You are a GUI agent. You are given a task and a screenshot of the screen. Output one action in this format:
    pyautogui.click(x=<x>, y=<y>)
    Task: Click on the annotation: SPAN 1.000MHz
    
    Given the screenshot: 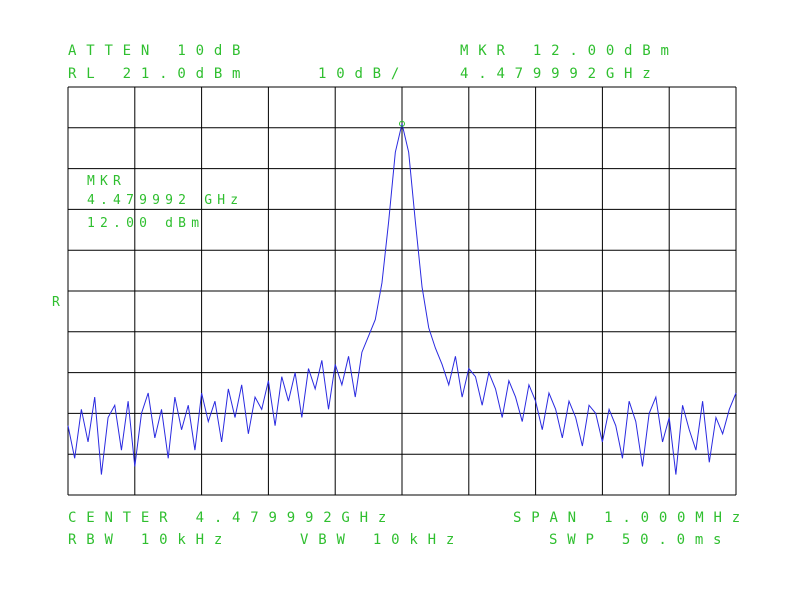 What is the action you would take?
    pyautogui.click(x=631, y=518)
    